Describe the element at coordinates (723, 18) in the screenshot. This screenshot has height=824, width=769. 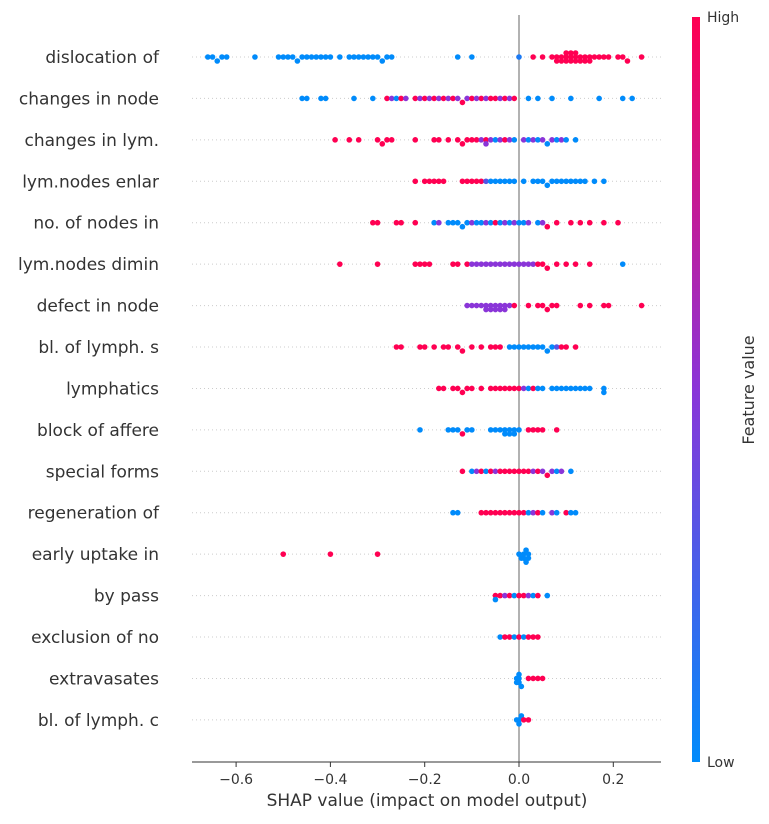
I see `colorbar-high-label: High` at that location.